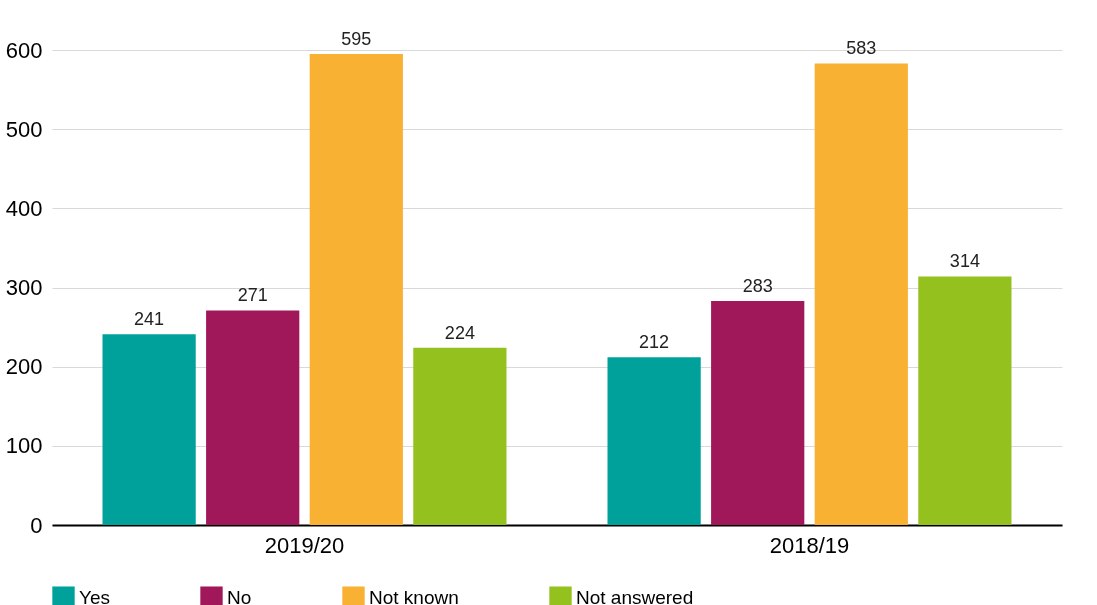 This screenshot has width=1097, height=605. I want to click on y-tick-label: 100, so click(24, 446).